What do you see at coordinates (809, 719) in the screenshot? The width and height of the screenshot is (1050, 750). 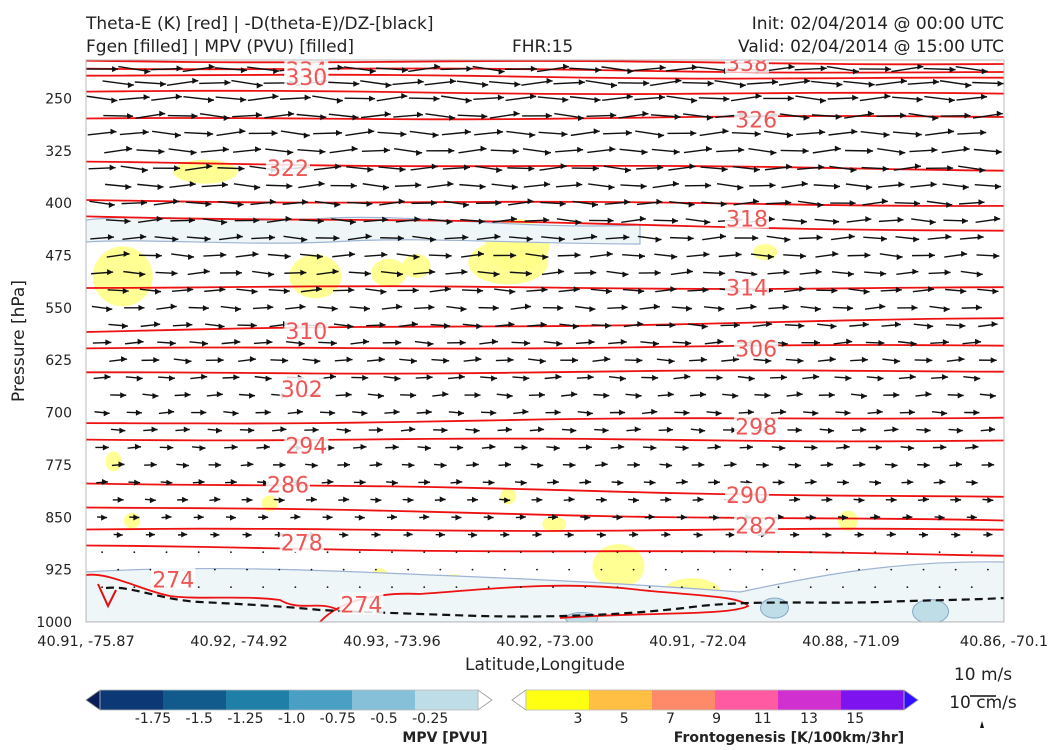 I see `colorbar-tick-label: 13` at bounding box center [809, 719].